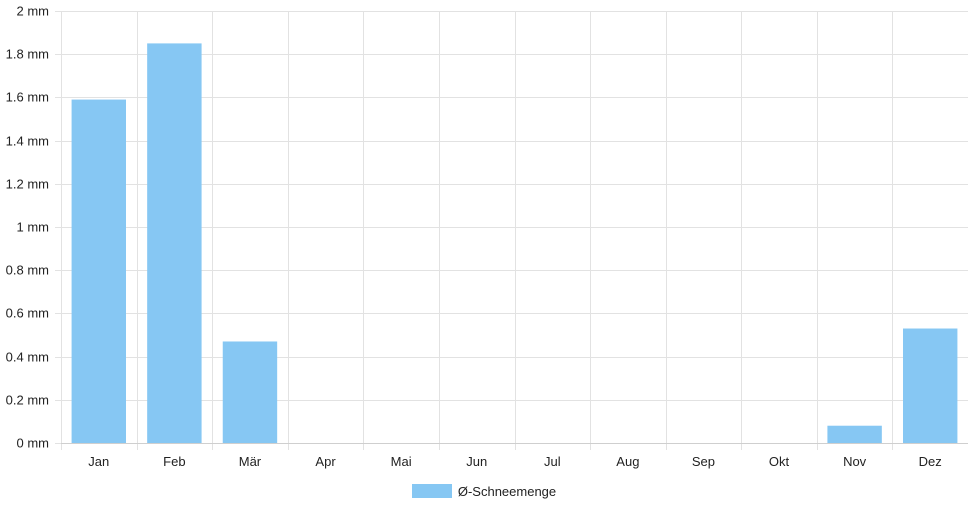  Describe the element at coordinates (98, 461) in the screenshot. I see `x-tick-label: Jan` at that location.